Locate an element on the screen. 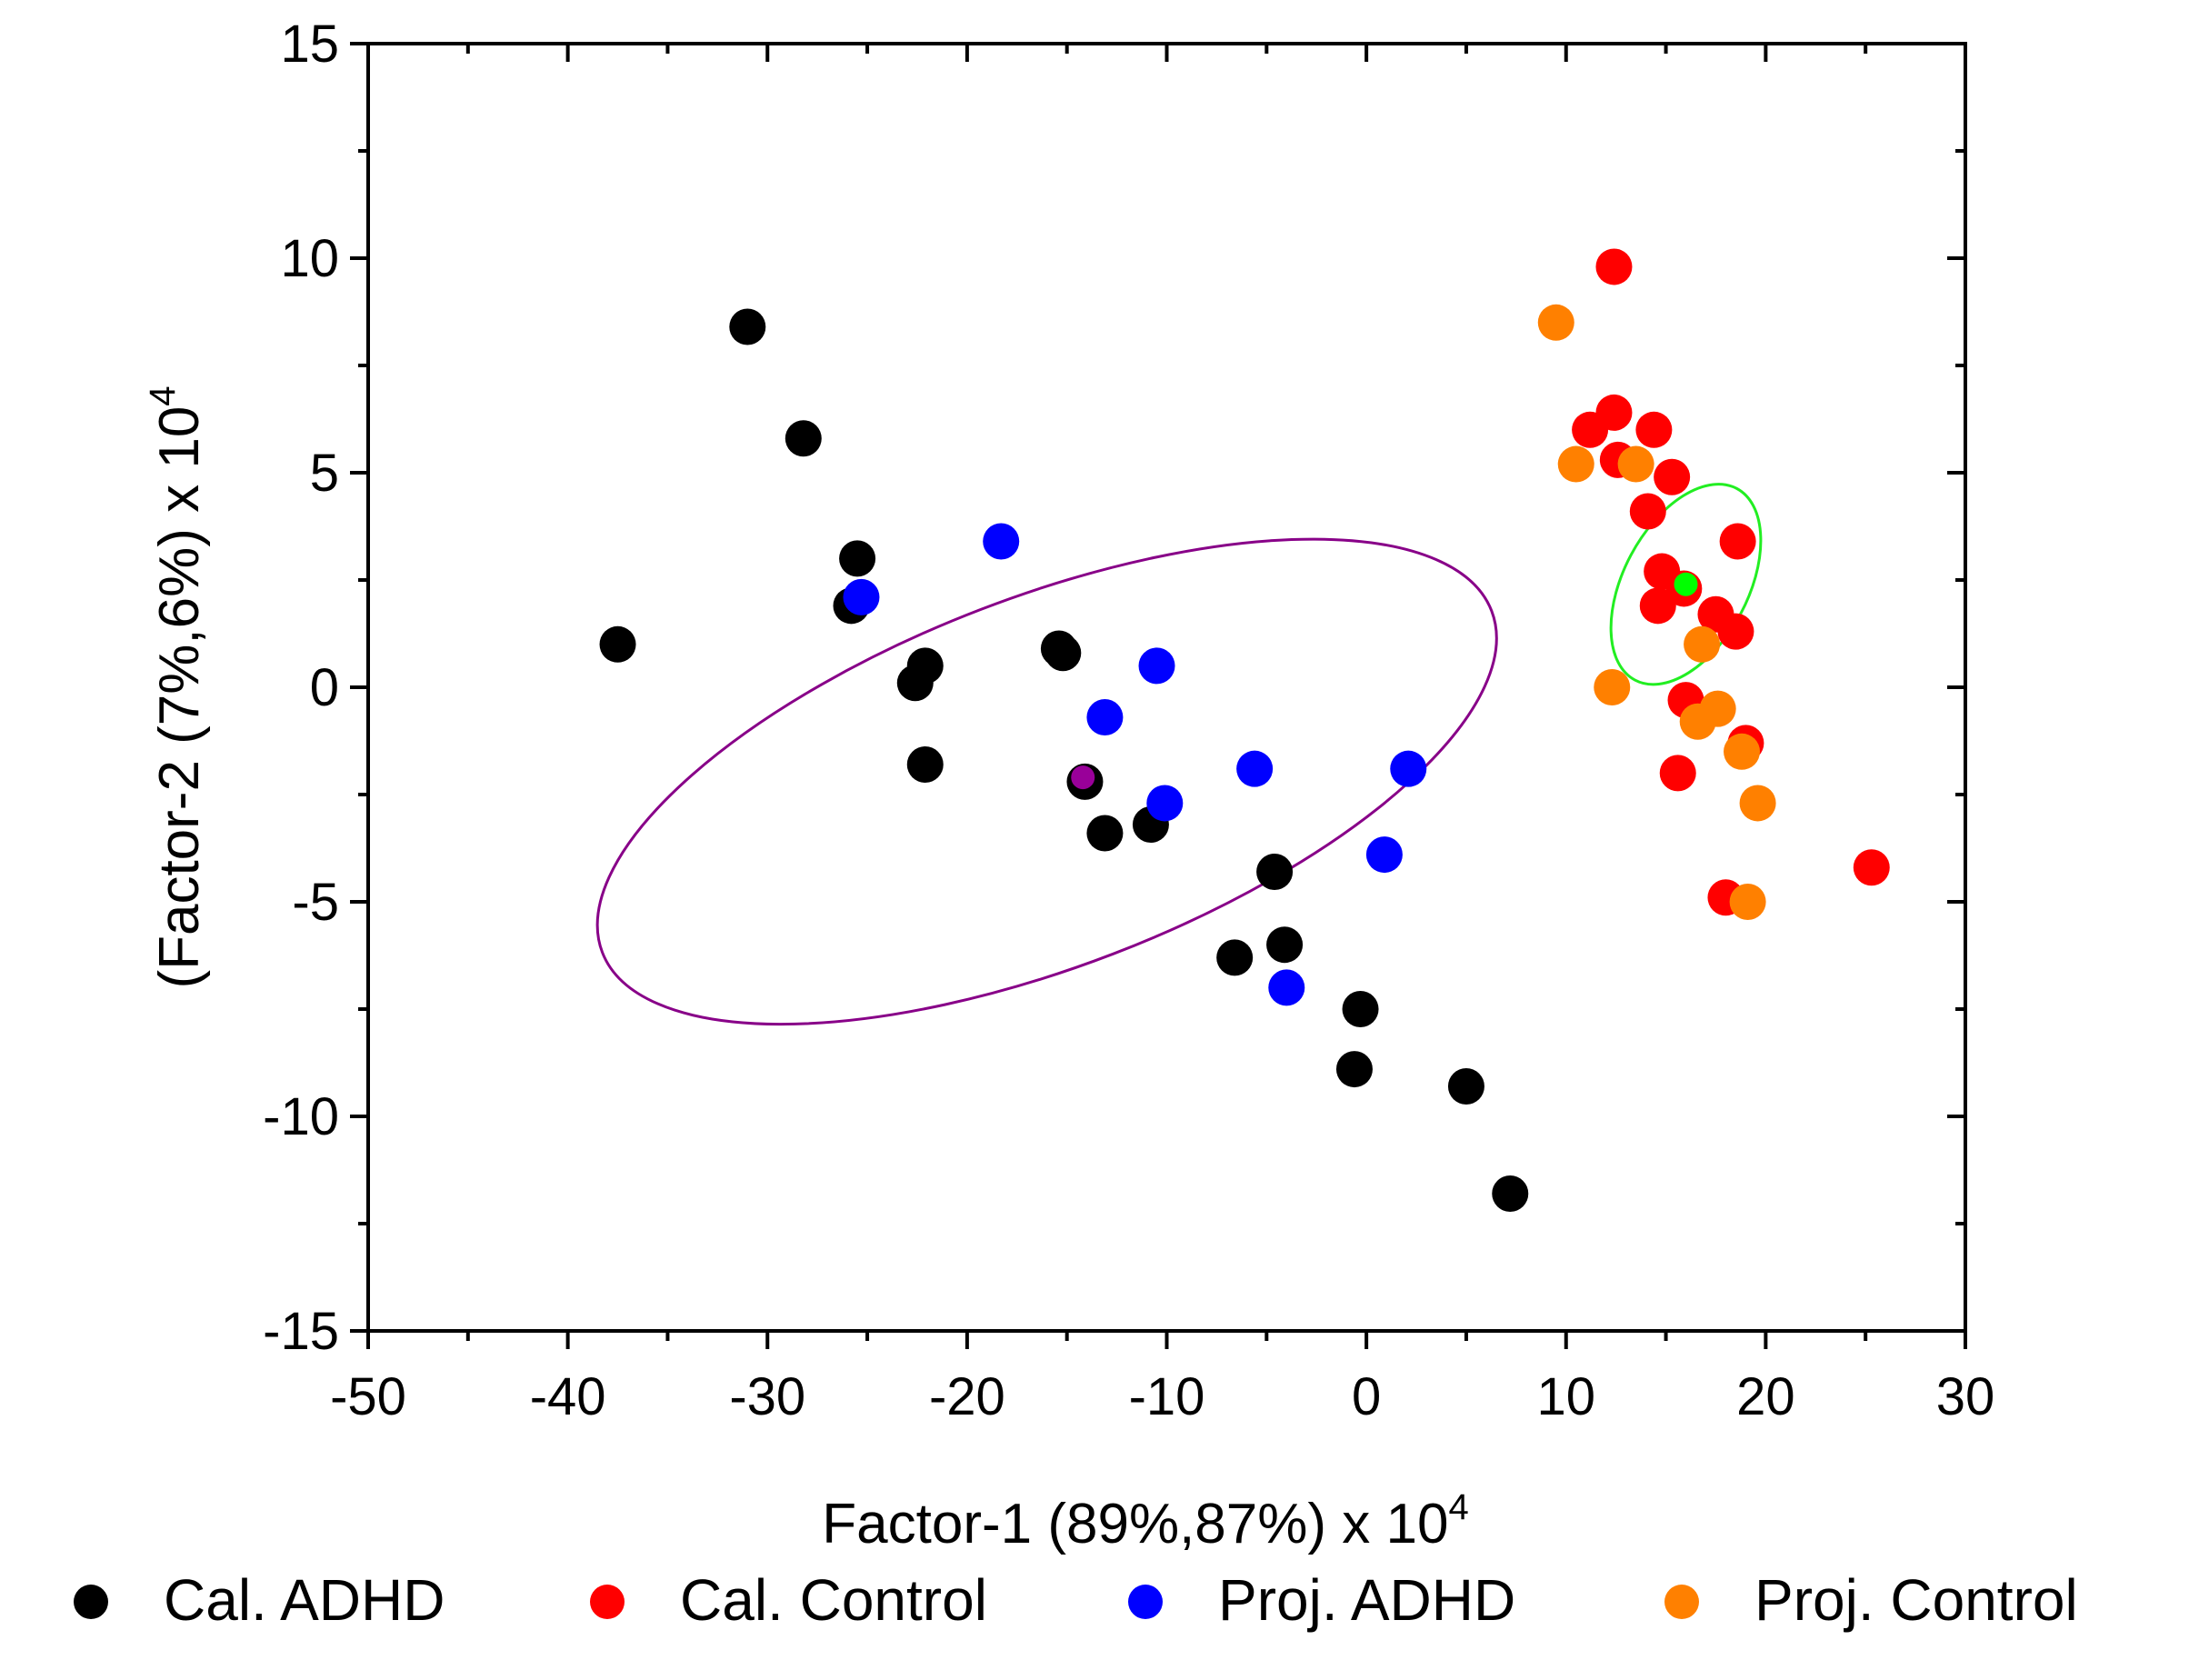  x-tick-label: 0 is located at coordinates (1367, 1396).